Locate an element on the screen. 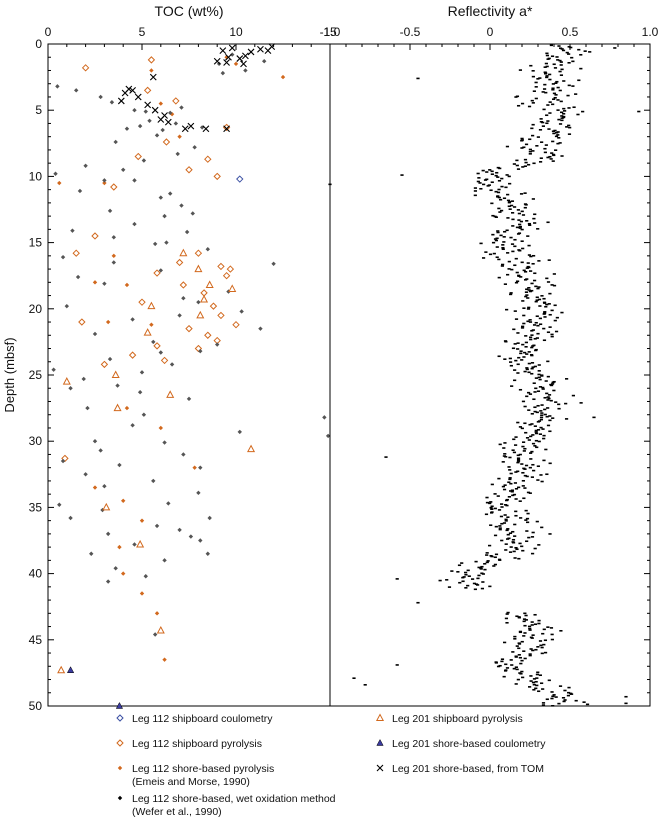 Image resolution: width=660 pixels, height=826 pixels. y-tick-label: 45 is located at coordinates (36, 640).